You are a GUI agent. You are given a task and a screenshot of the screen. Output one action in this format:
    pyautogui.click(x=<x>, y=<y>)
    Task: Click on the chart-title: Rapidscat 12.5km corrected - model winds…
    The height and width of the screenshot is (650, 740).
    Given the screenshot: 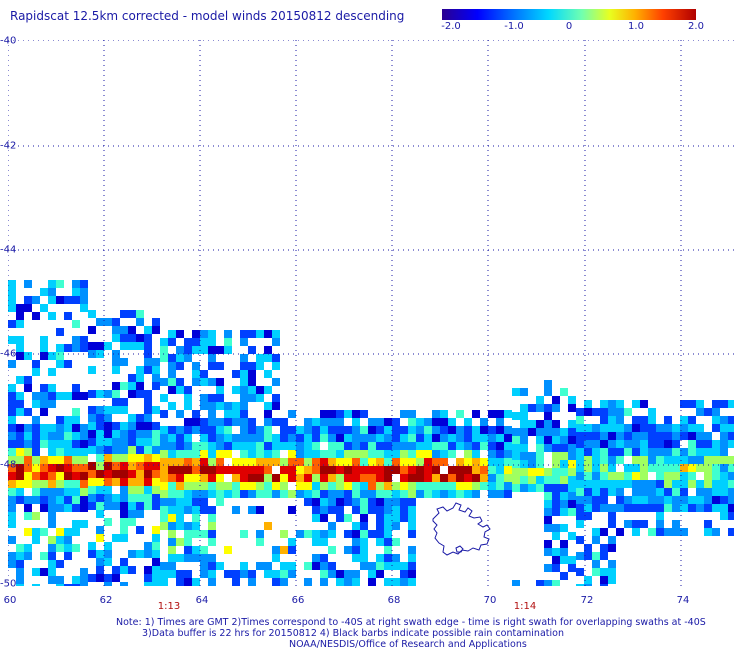 What is the action you would take?
    pyautogui.click(x=207, y=16)
    